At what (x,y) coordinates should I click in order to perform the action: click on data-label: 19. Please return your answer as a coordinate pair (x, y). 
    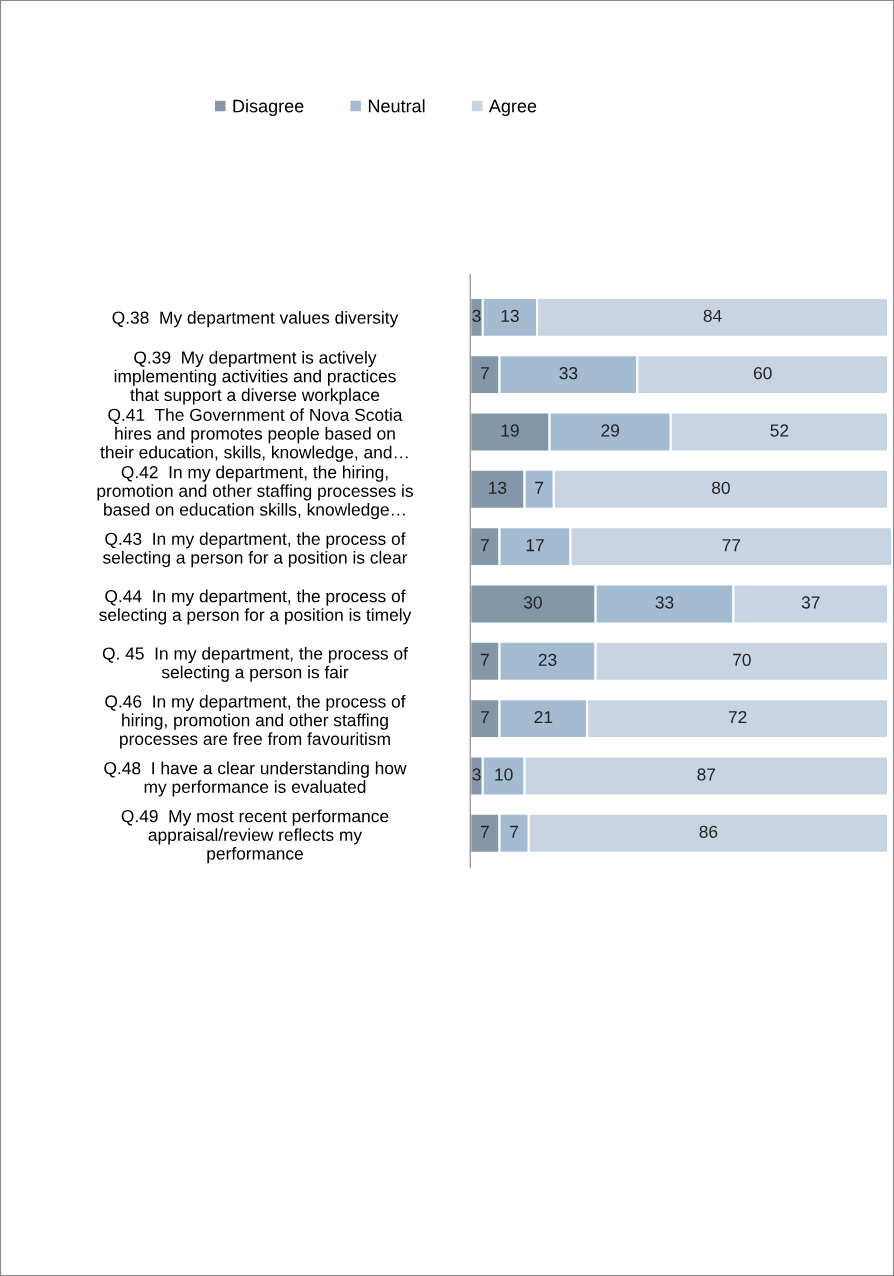
    Looking at the image, I should click on (510, 430).